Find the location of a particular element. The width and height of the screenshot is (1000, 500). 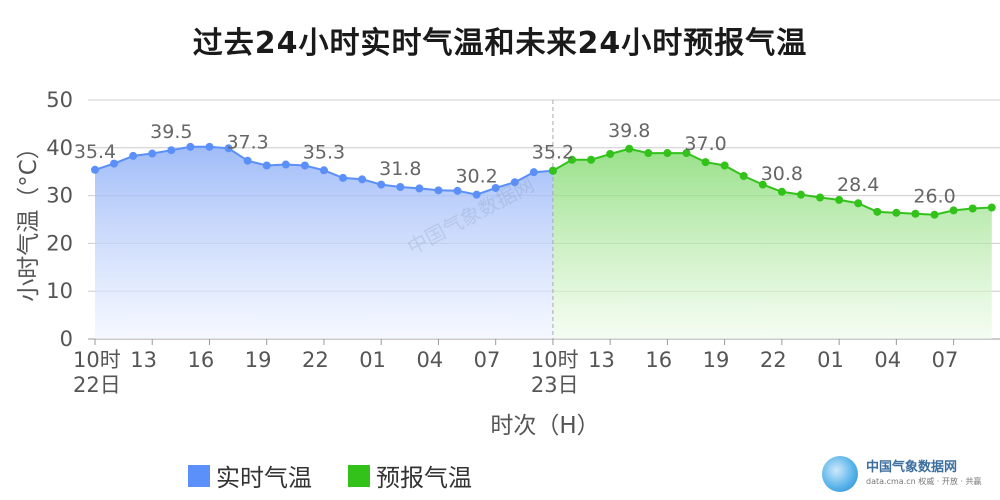

data-label: 39.5 is located at coordinates (171, 132).